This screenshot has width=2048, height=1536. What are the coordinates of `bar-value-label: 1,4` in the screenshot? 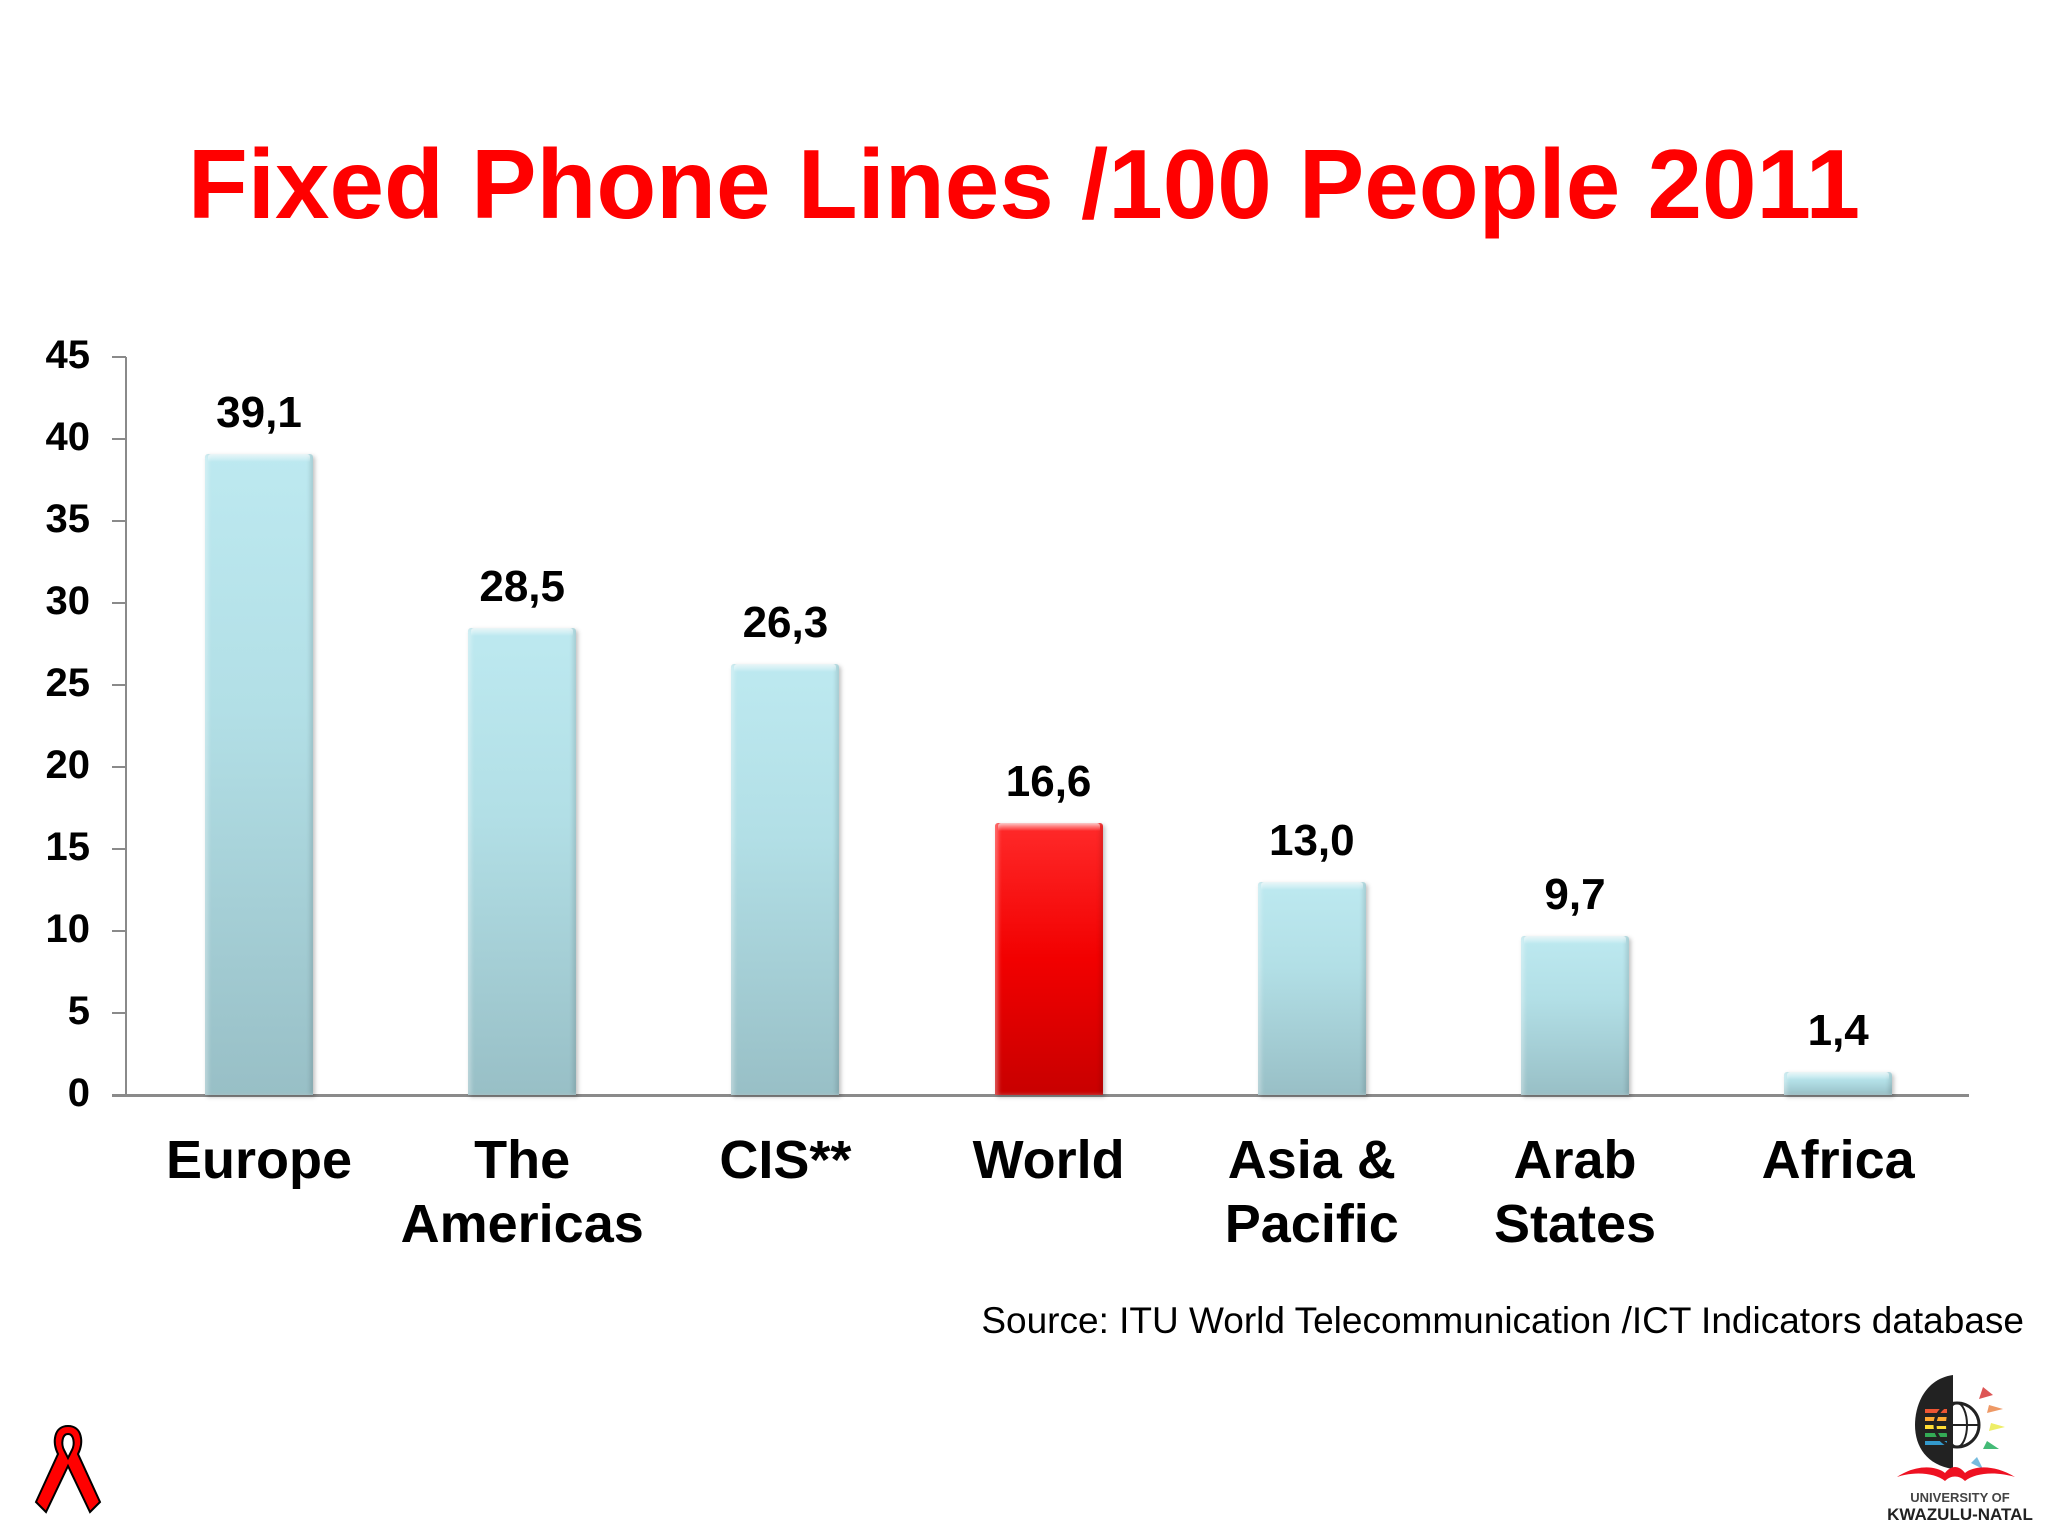 It's located at (1838, 1031).